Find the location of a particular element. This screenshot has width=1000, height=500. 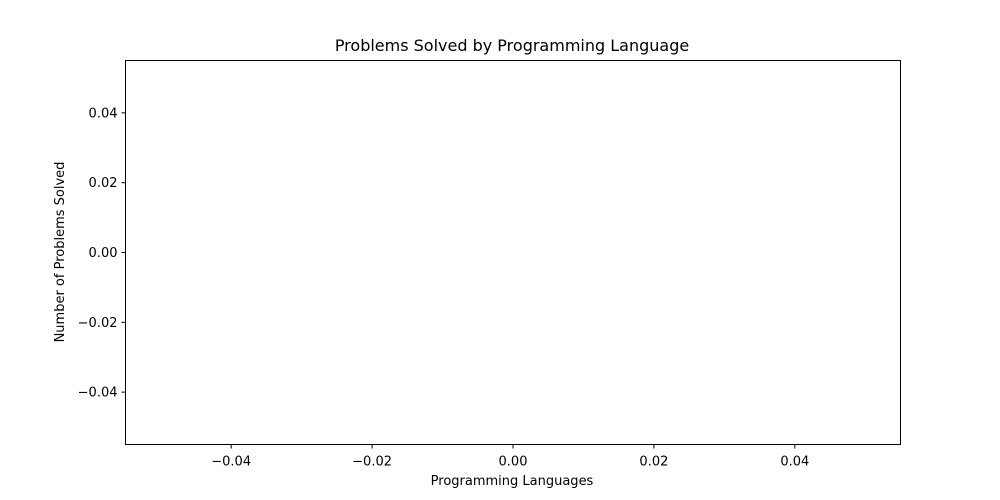

x-tick-label: 0.00 is located at coordinates (513, 462).